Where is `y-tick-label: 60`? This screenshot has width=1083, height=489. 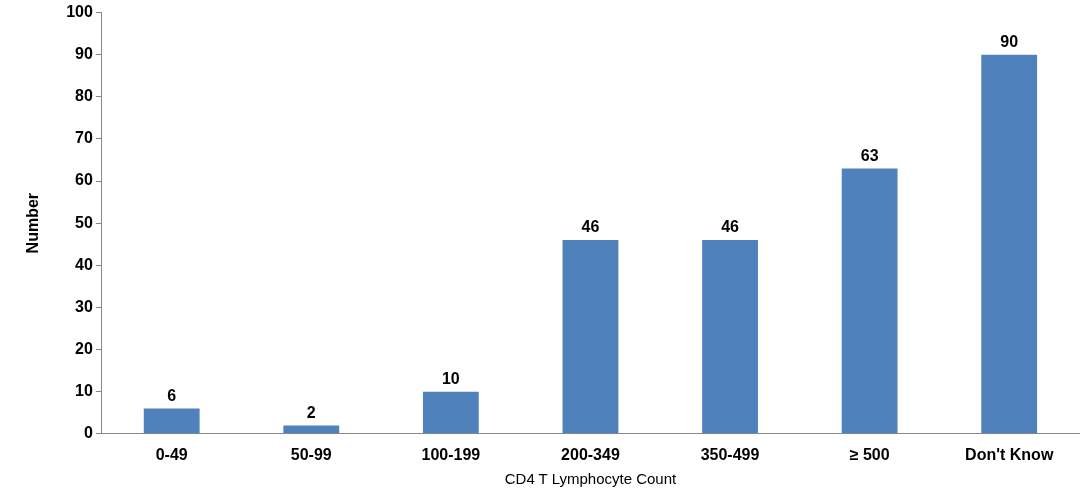 y-tick-label: 60 is located at coordinates (84, 180).